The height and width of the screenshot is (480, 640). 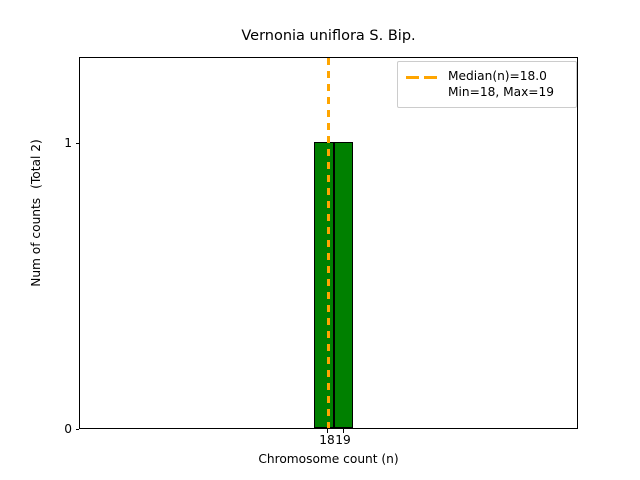 I want to click on median-line, so click(x=328, y=243).